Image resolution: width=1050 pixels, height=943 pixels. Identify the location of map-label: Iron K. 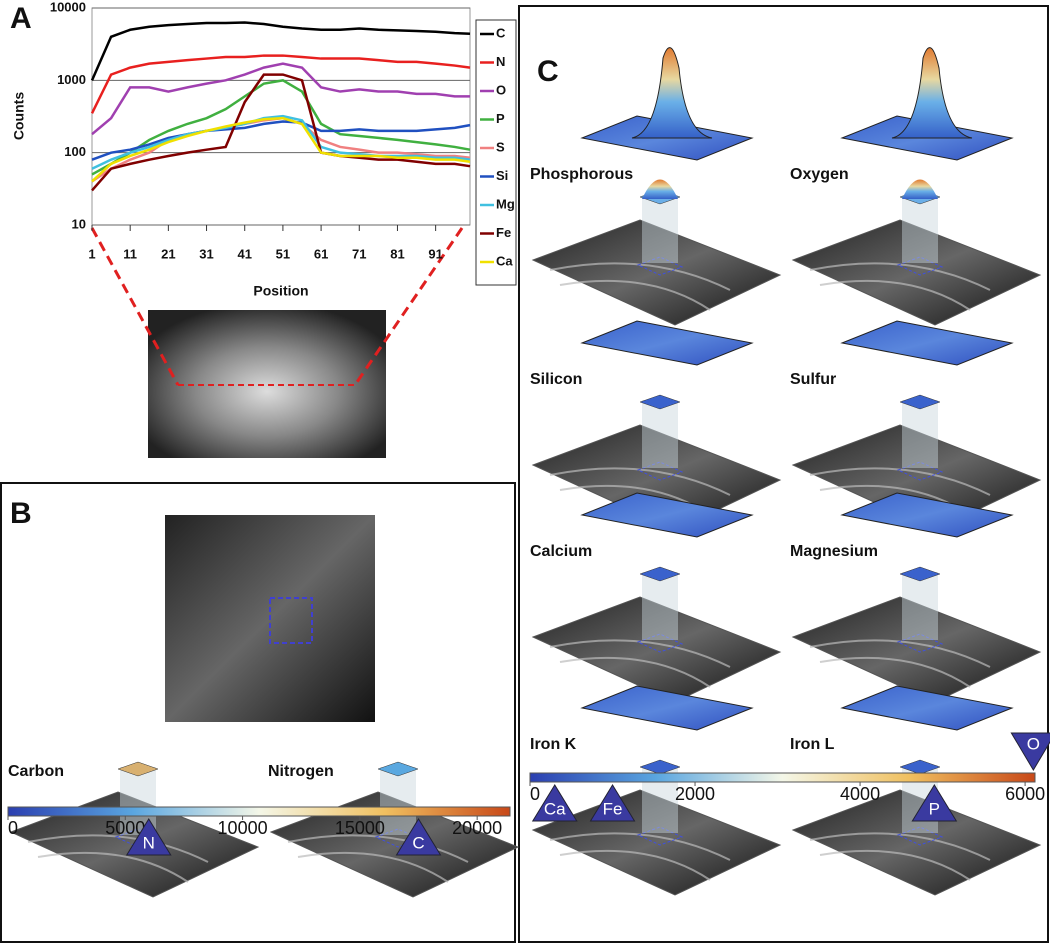
(553, 744).